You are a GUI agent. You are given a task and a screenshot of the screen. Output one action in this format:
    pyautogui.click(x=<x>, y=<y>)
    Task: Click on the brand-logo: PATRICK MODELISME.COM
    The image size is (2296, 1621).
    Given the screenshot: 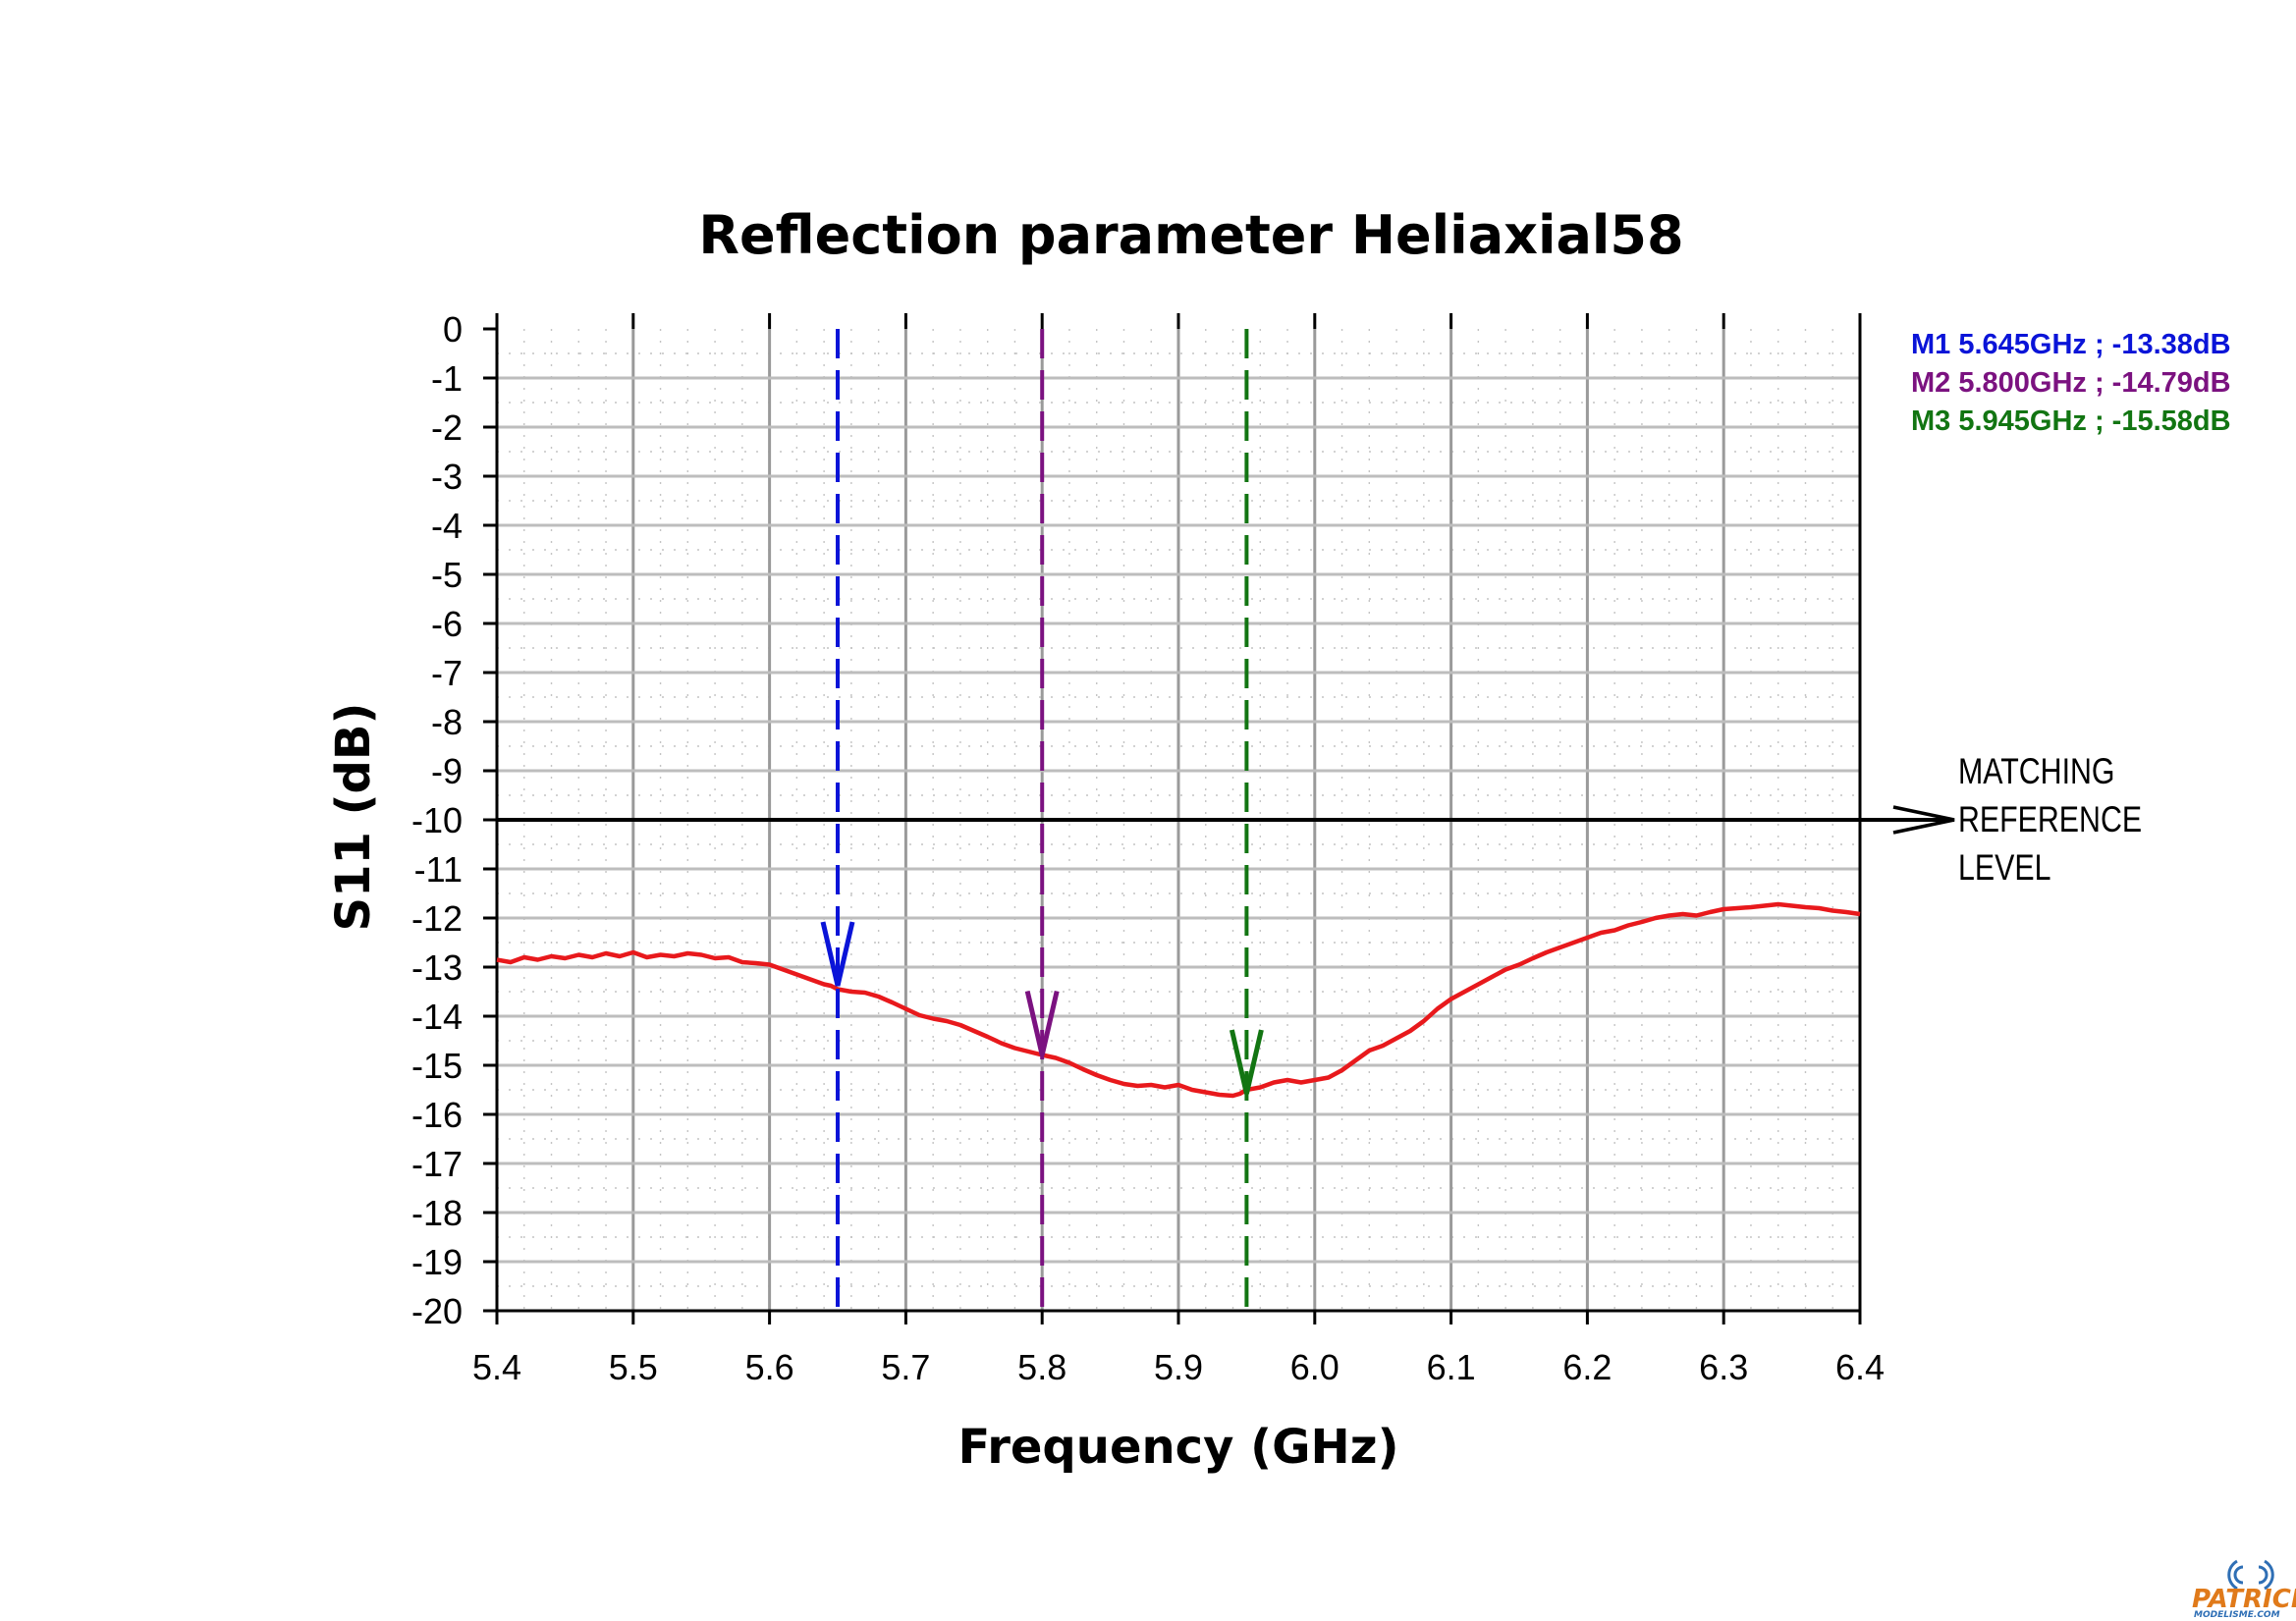 What is the action you would take?
    pyautogui.click(x=2244, y=1589)
    